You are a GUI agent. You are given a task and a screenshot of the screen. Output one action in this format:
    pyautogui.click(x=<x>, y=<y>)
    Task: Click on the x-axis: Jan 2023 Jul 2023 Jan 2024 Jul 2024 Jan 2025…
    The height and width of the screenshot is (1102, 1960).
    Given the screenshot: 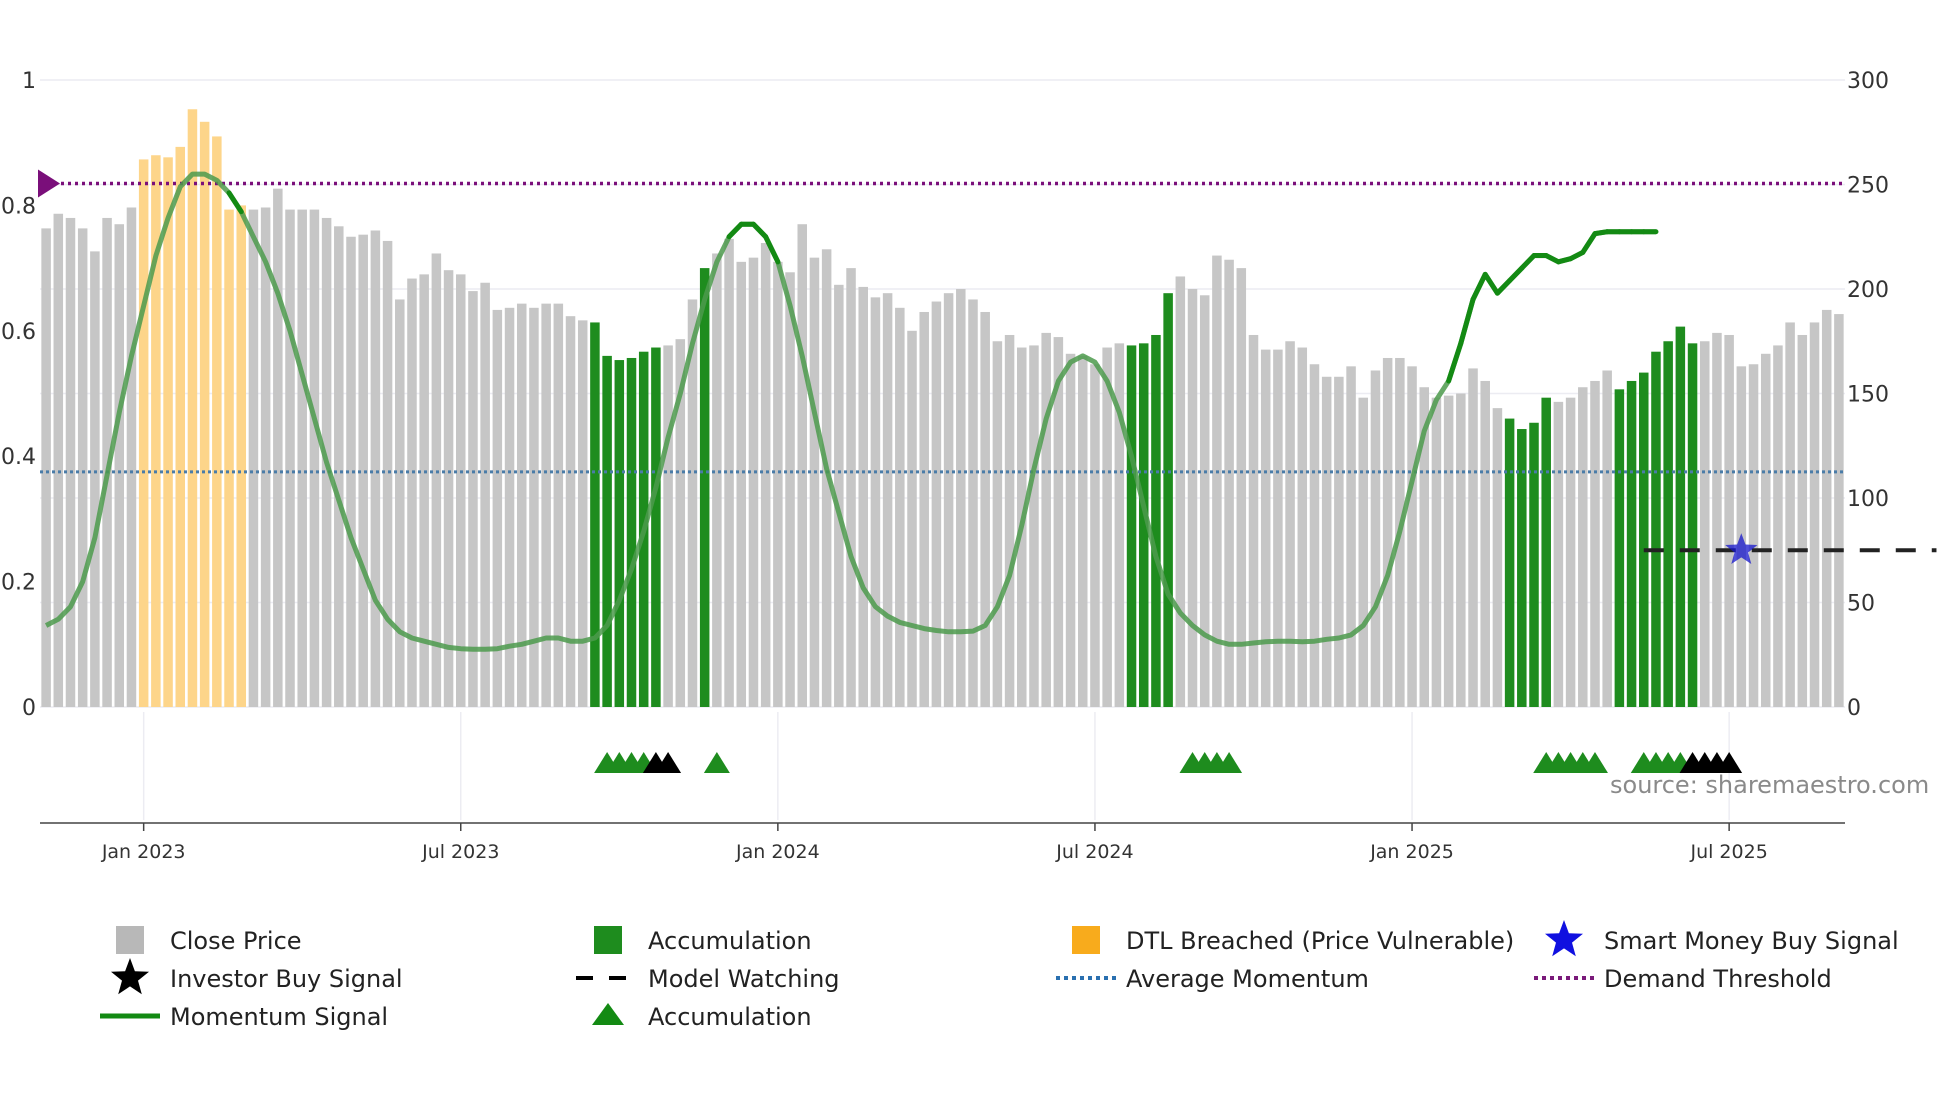 What is the action you would take?
    pyautogui.click(x=942, y=842)
    